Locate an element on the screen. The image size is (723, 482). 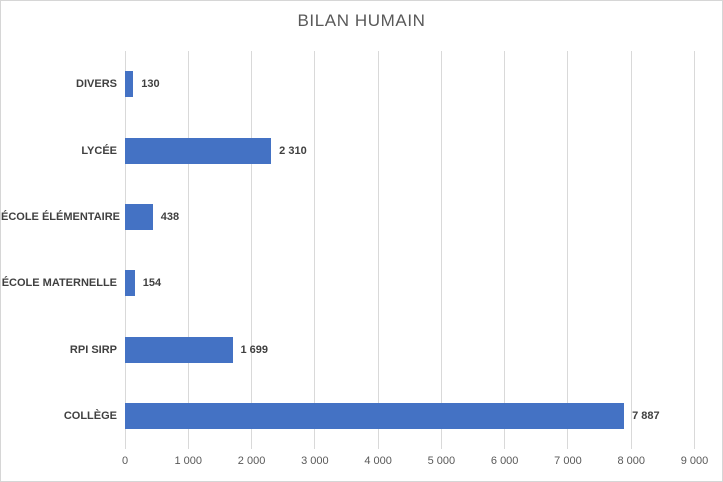
x-axis-tick-label: 9 000 is located at coordinates (694, 461).